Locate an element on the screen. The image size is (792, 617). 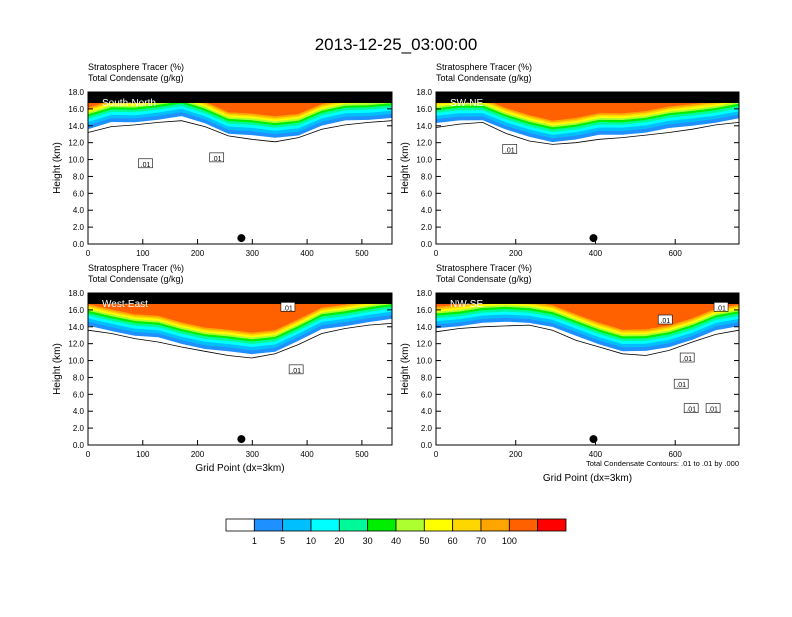
colorbar-label: 60 is located at coordinates (453, 541).